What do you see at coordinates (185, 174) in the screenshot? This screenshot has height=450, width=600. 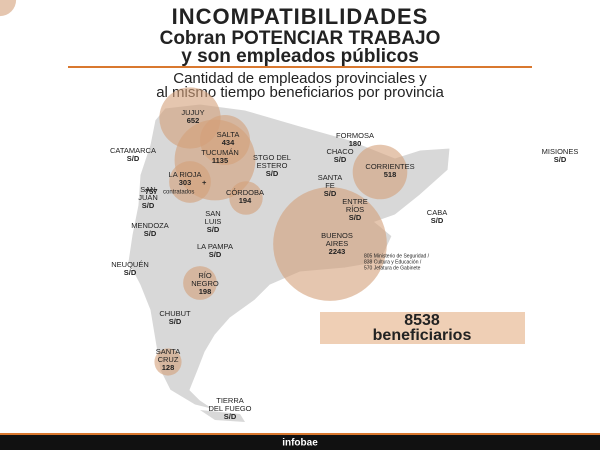 I see `province-name: LA RIOJA` at bounding box center [185, 174].